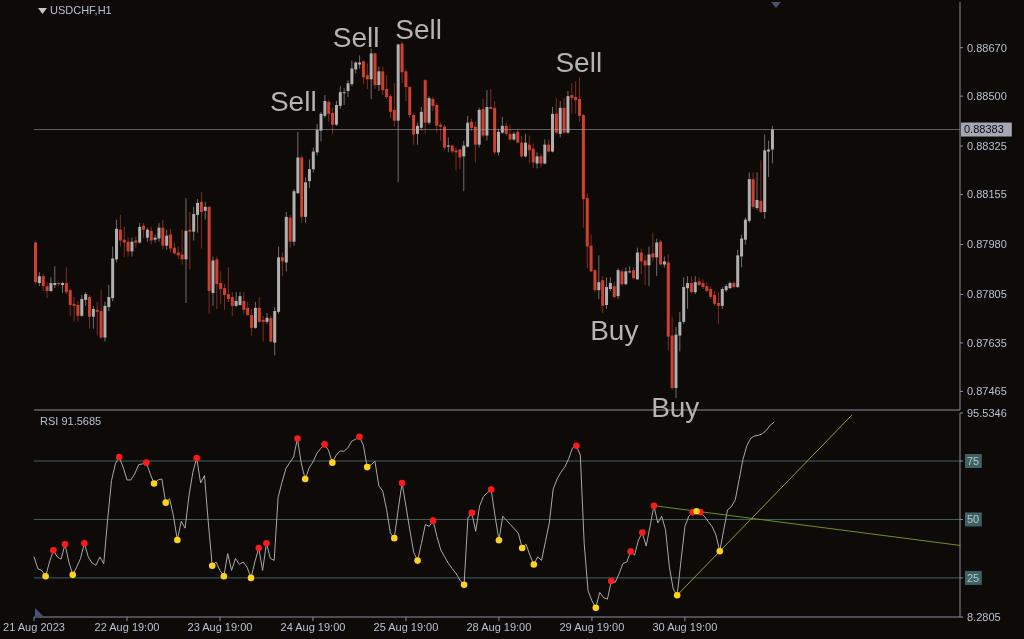  I want to click on x-tick-label: 25 Aug 19:00, so click(406, 626).